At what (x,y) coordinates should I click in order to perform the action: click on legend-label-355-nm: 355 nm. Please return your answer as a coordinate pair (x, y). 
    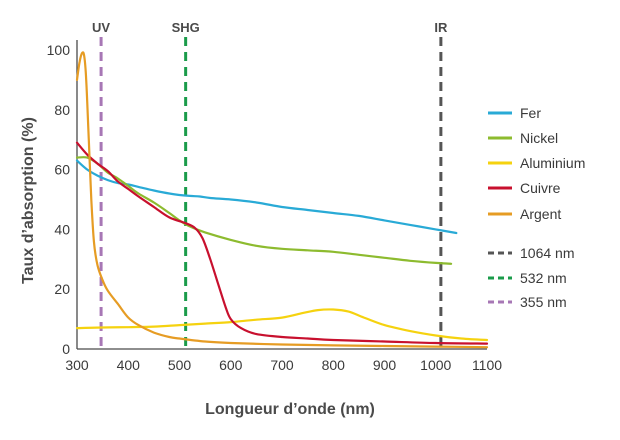
    Looking at the image, I should click on (543, 302).